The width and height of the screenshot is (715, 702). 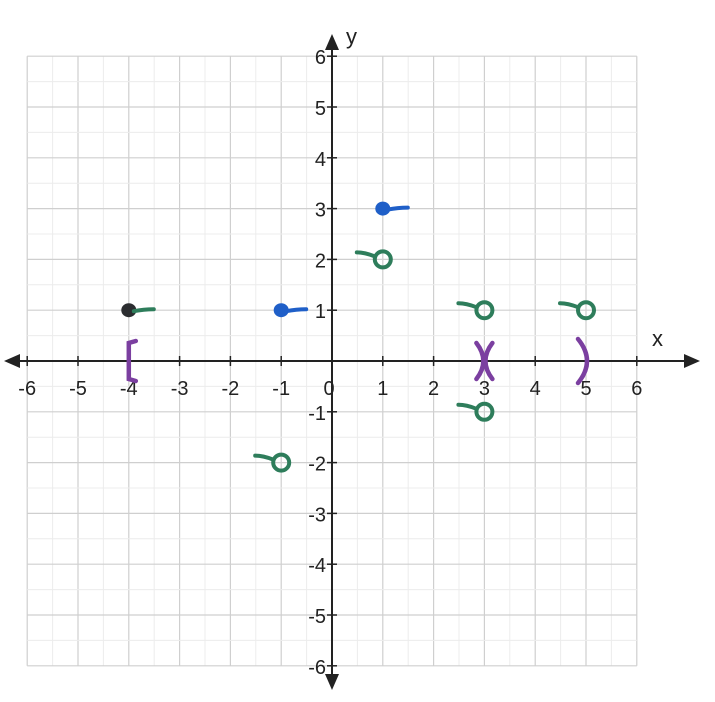 What do you see at coordinates (320, 58) in the screenshot?
I see `y-tick-label: 6` at bounding box center [320, 58].